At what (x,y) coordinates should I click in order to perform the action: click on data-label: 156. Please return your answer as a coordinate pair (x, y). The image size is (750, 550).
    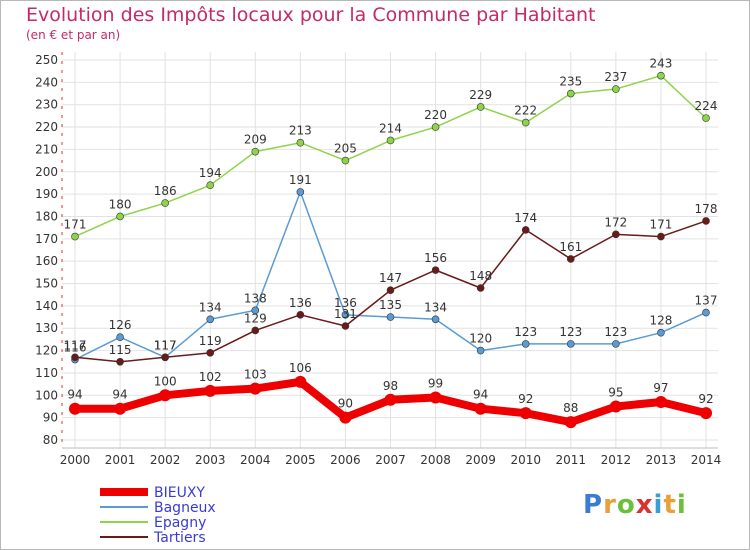
    Looking at the image, I should click on (435, 258).